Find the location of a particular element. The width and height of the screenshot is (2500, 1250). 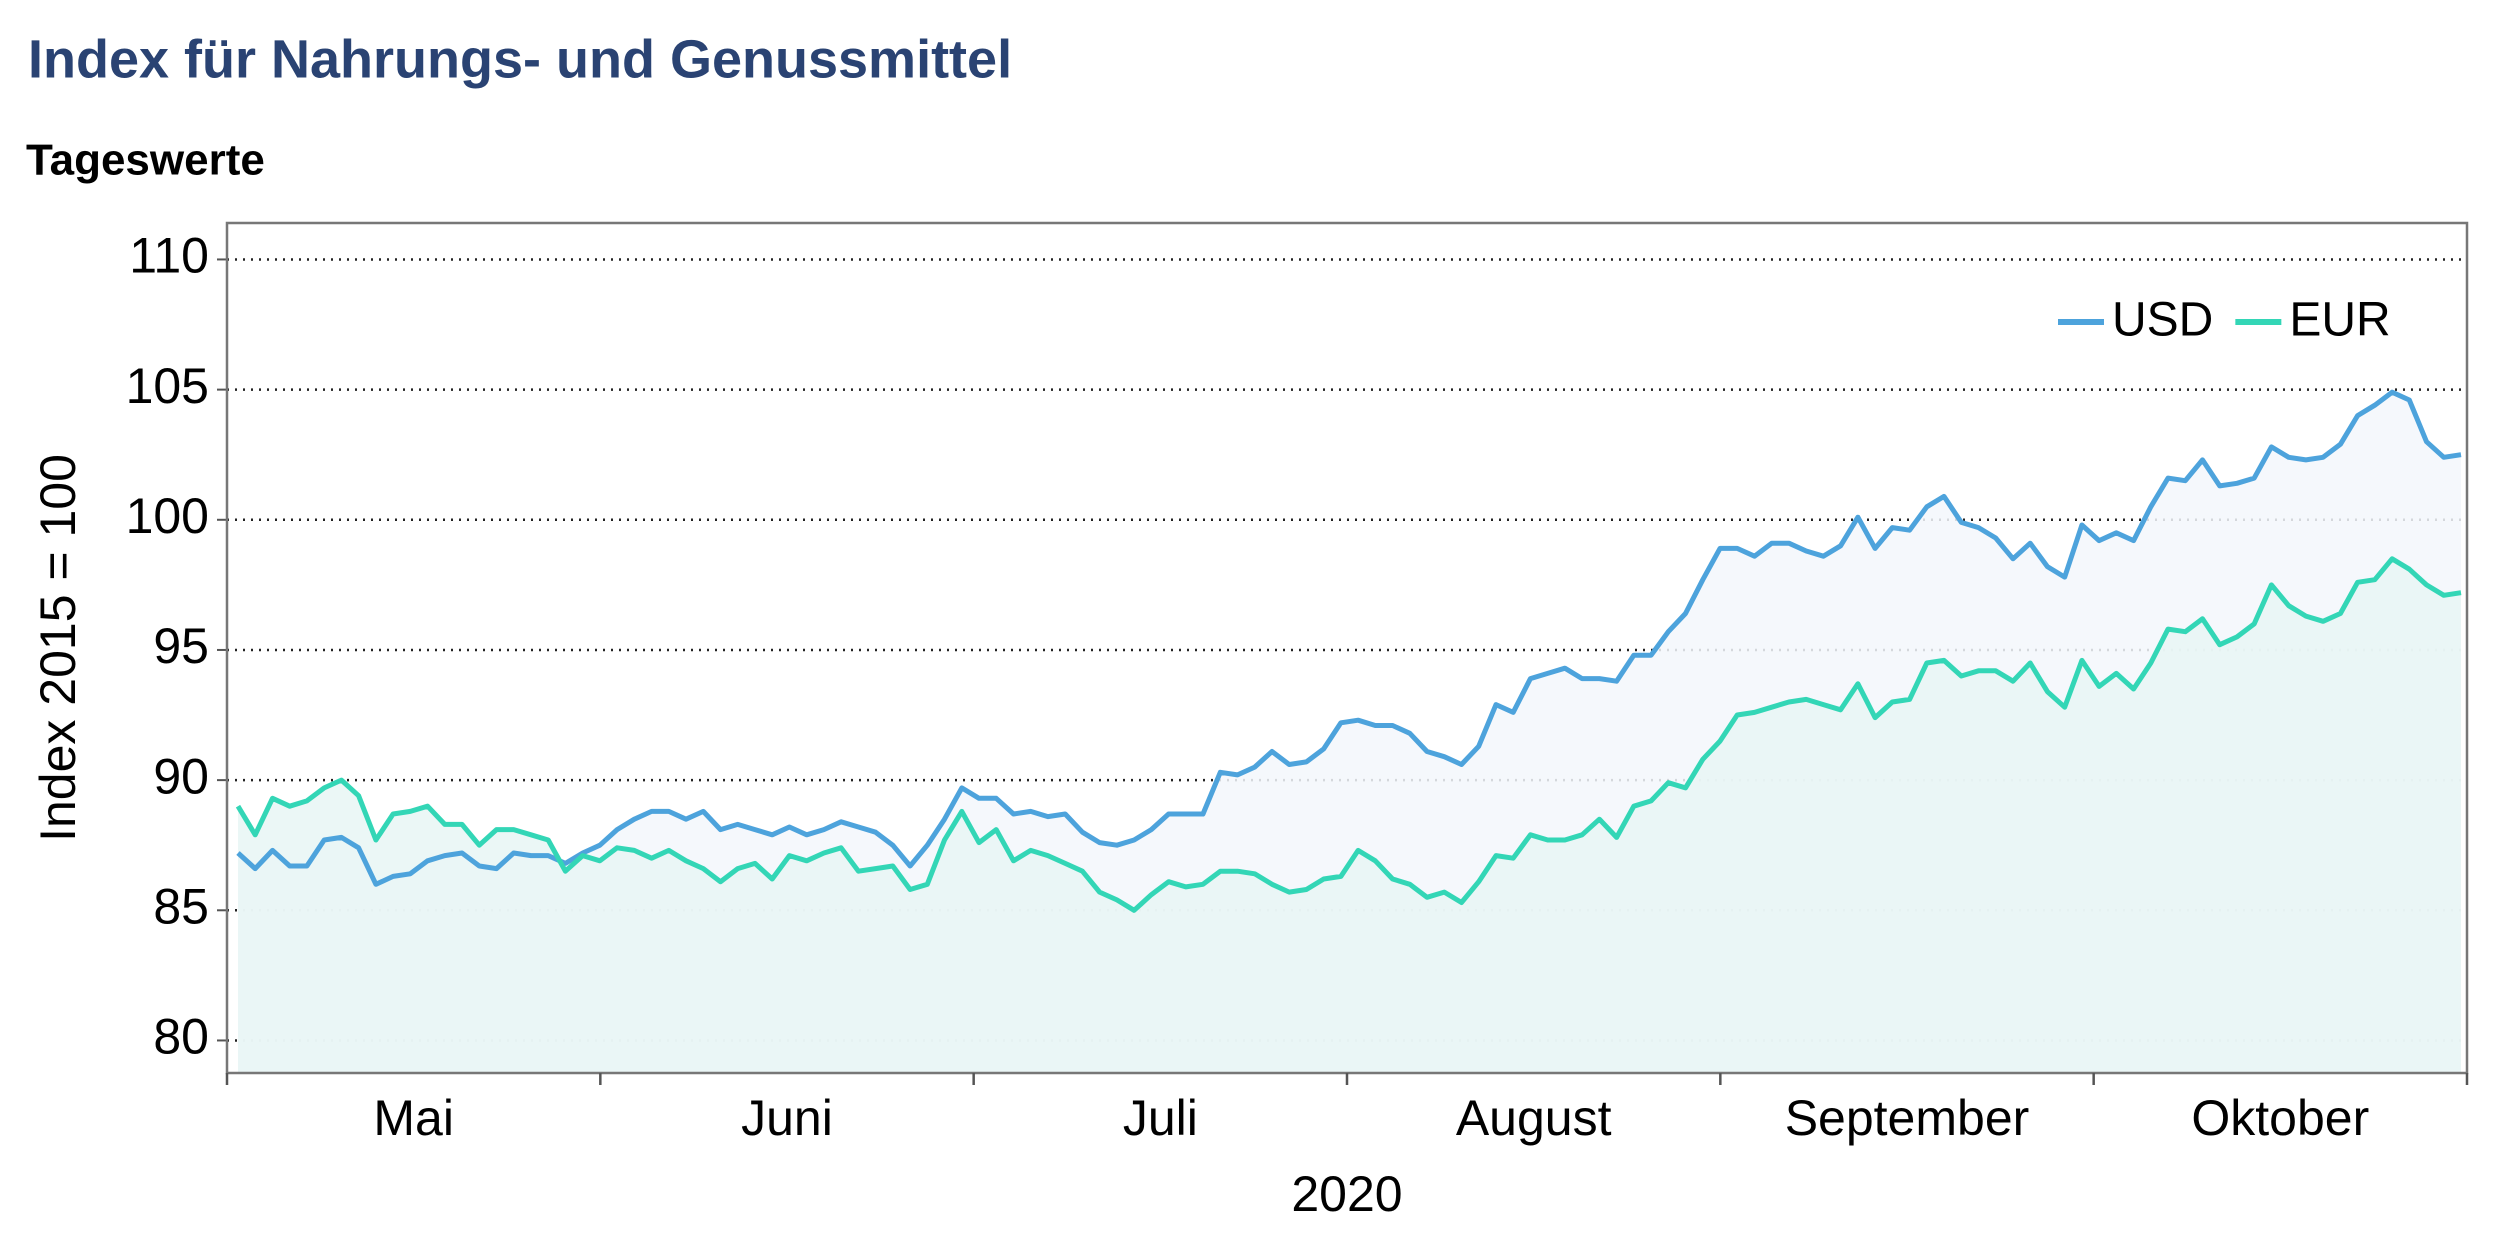

y-axis-label: Index 2015 = 100 is located at coordinates (58, 648).